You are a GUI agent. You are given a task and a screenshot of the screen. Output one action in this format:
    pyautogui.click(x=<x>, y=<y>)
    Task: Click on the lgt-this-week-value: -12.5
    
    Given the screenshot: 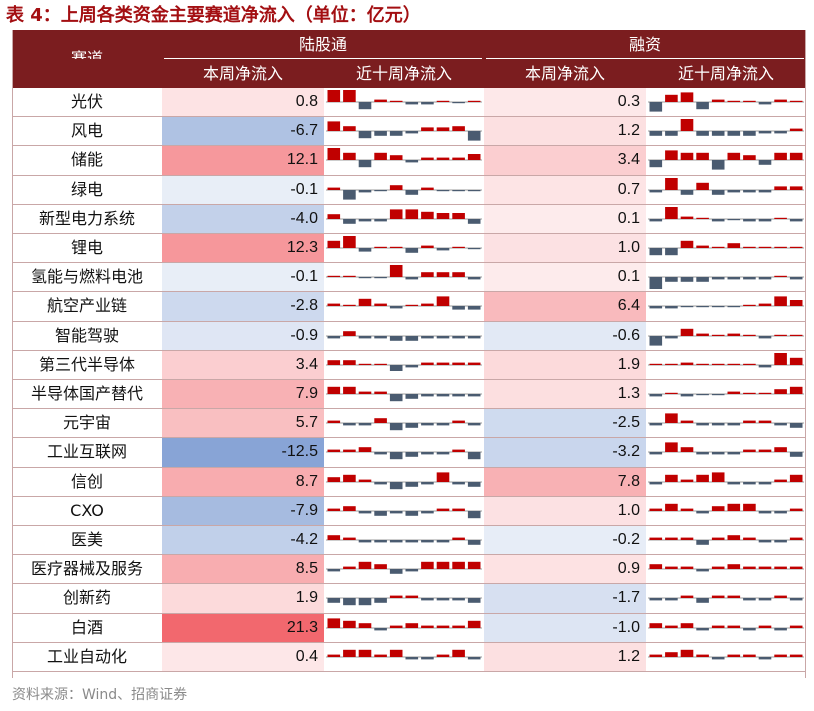 What is the action you would take?
    pyautogui.click(x=243, y=452)
    